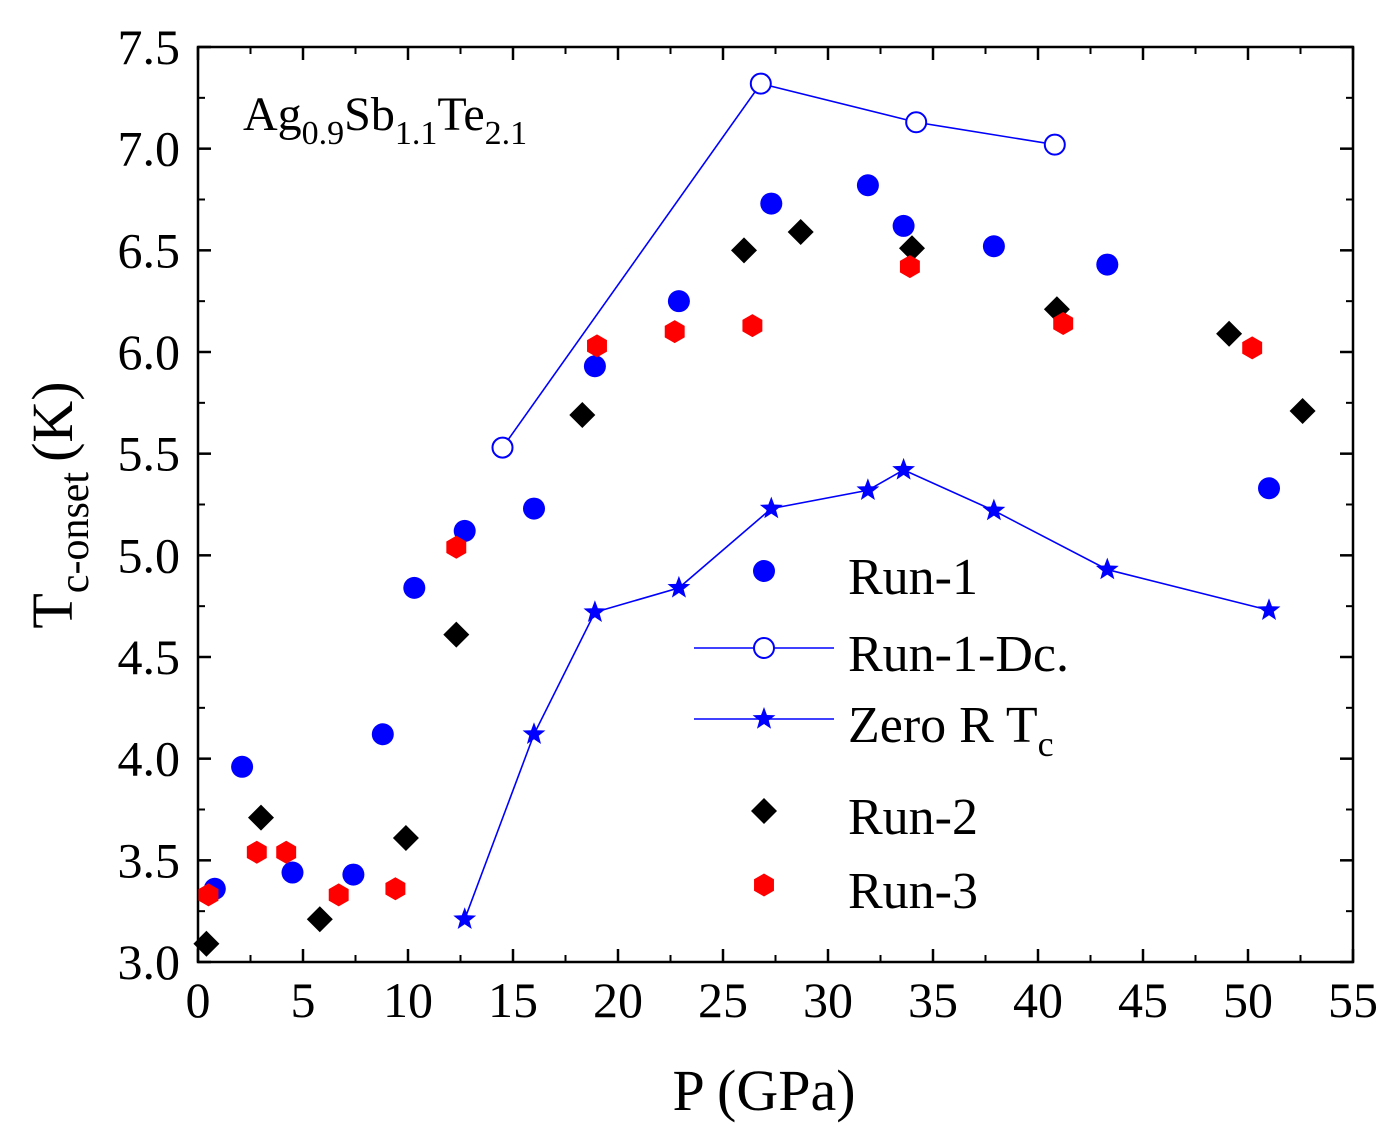  I want to click on y-tick-labels: 3.0 3.5 4.0 4.5 5.0 5.5 6.0 6.5 7.0 7.5, so click(149, 504).